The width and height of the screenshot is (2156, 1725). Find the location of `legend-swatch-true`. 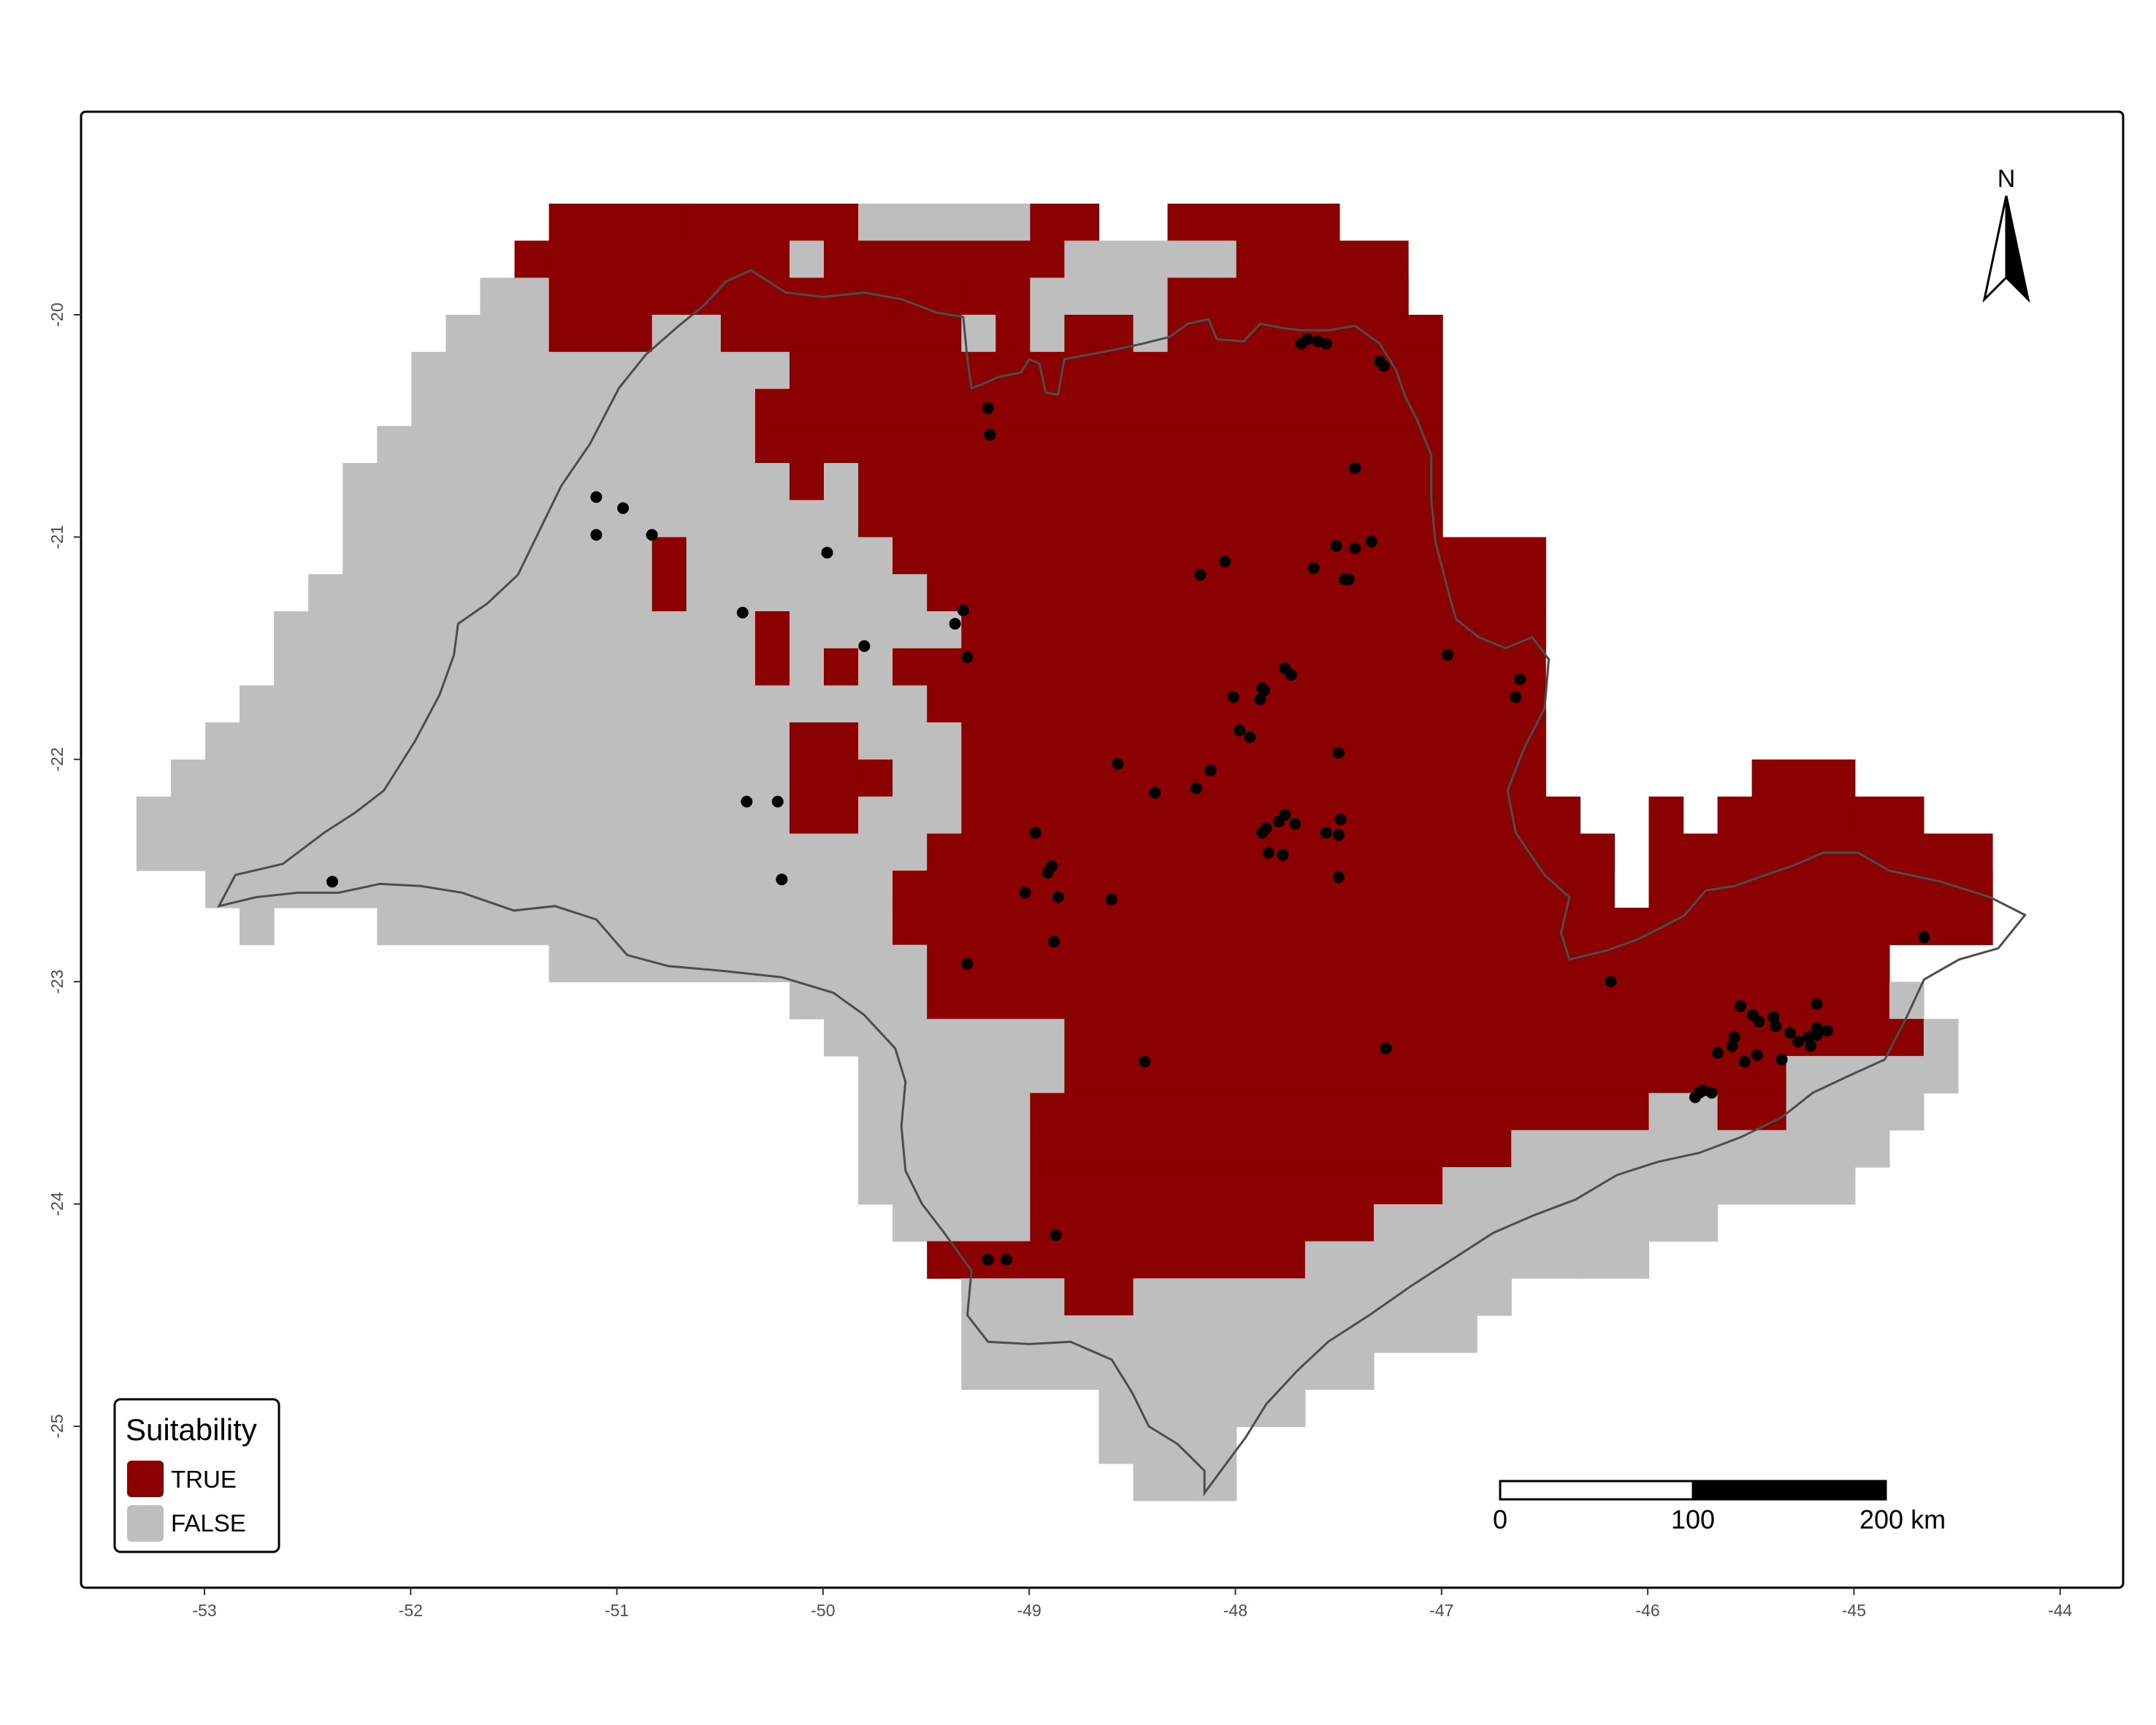

legend-swatch-true is located at coordinates (145, 1479).